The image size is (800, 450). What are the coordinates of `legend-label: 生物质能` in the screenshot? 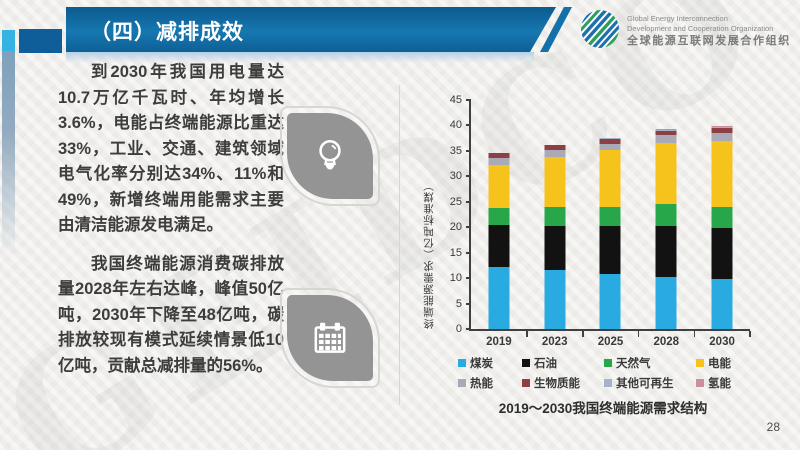 It's located at (557, 384).